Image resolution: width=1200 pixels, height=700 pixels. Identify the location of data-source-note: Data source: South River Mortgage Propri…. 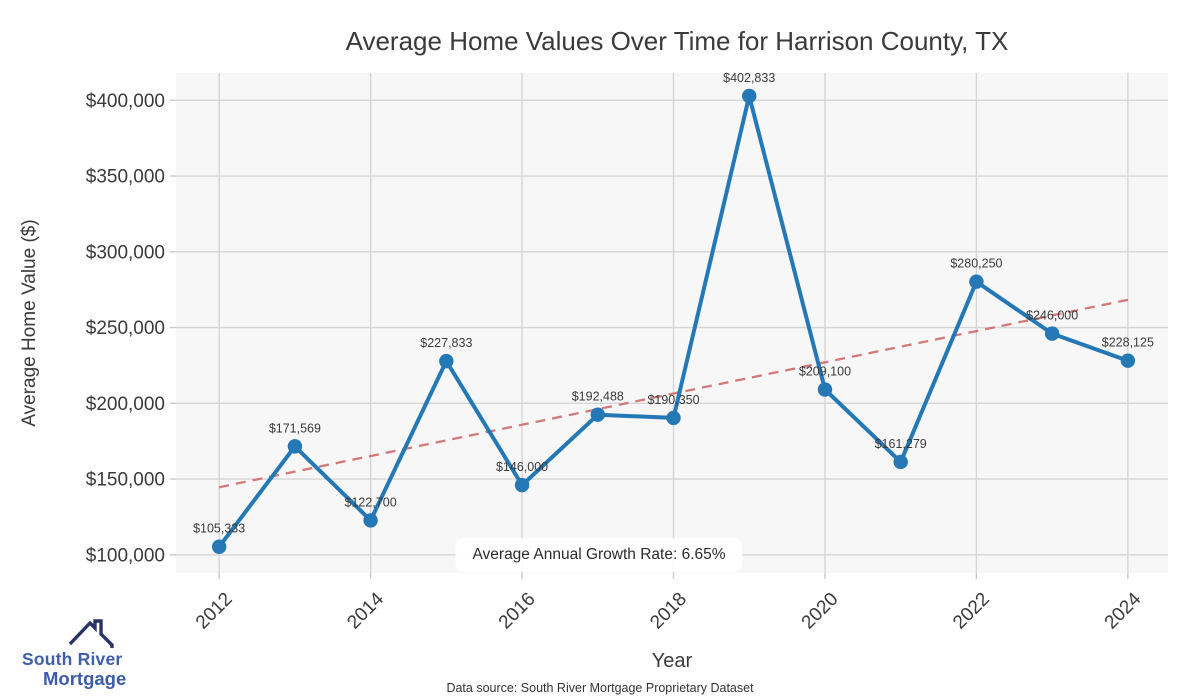
(600, 688).